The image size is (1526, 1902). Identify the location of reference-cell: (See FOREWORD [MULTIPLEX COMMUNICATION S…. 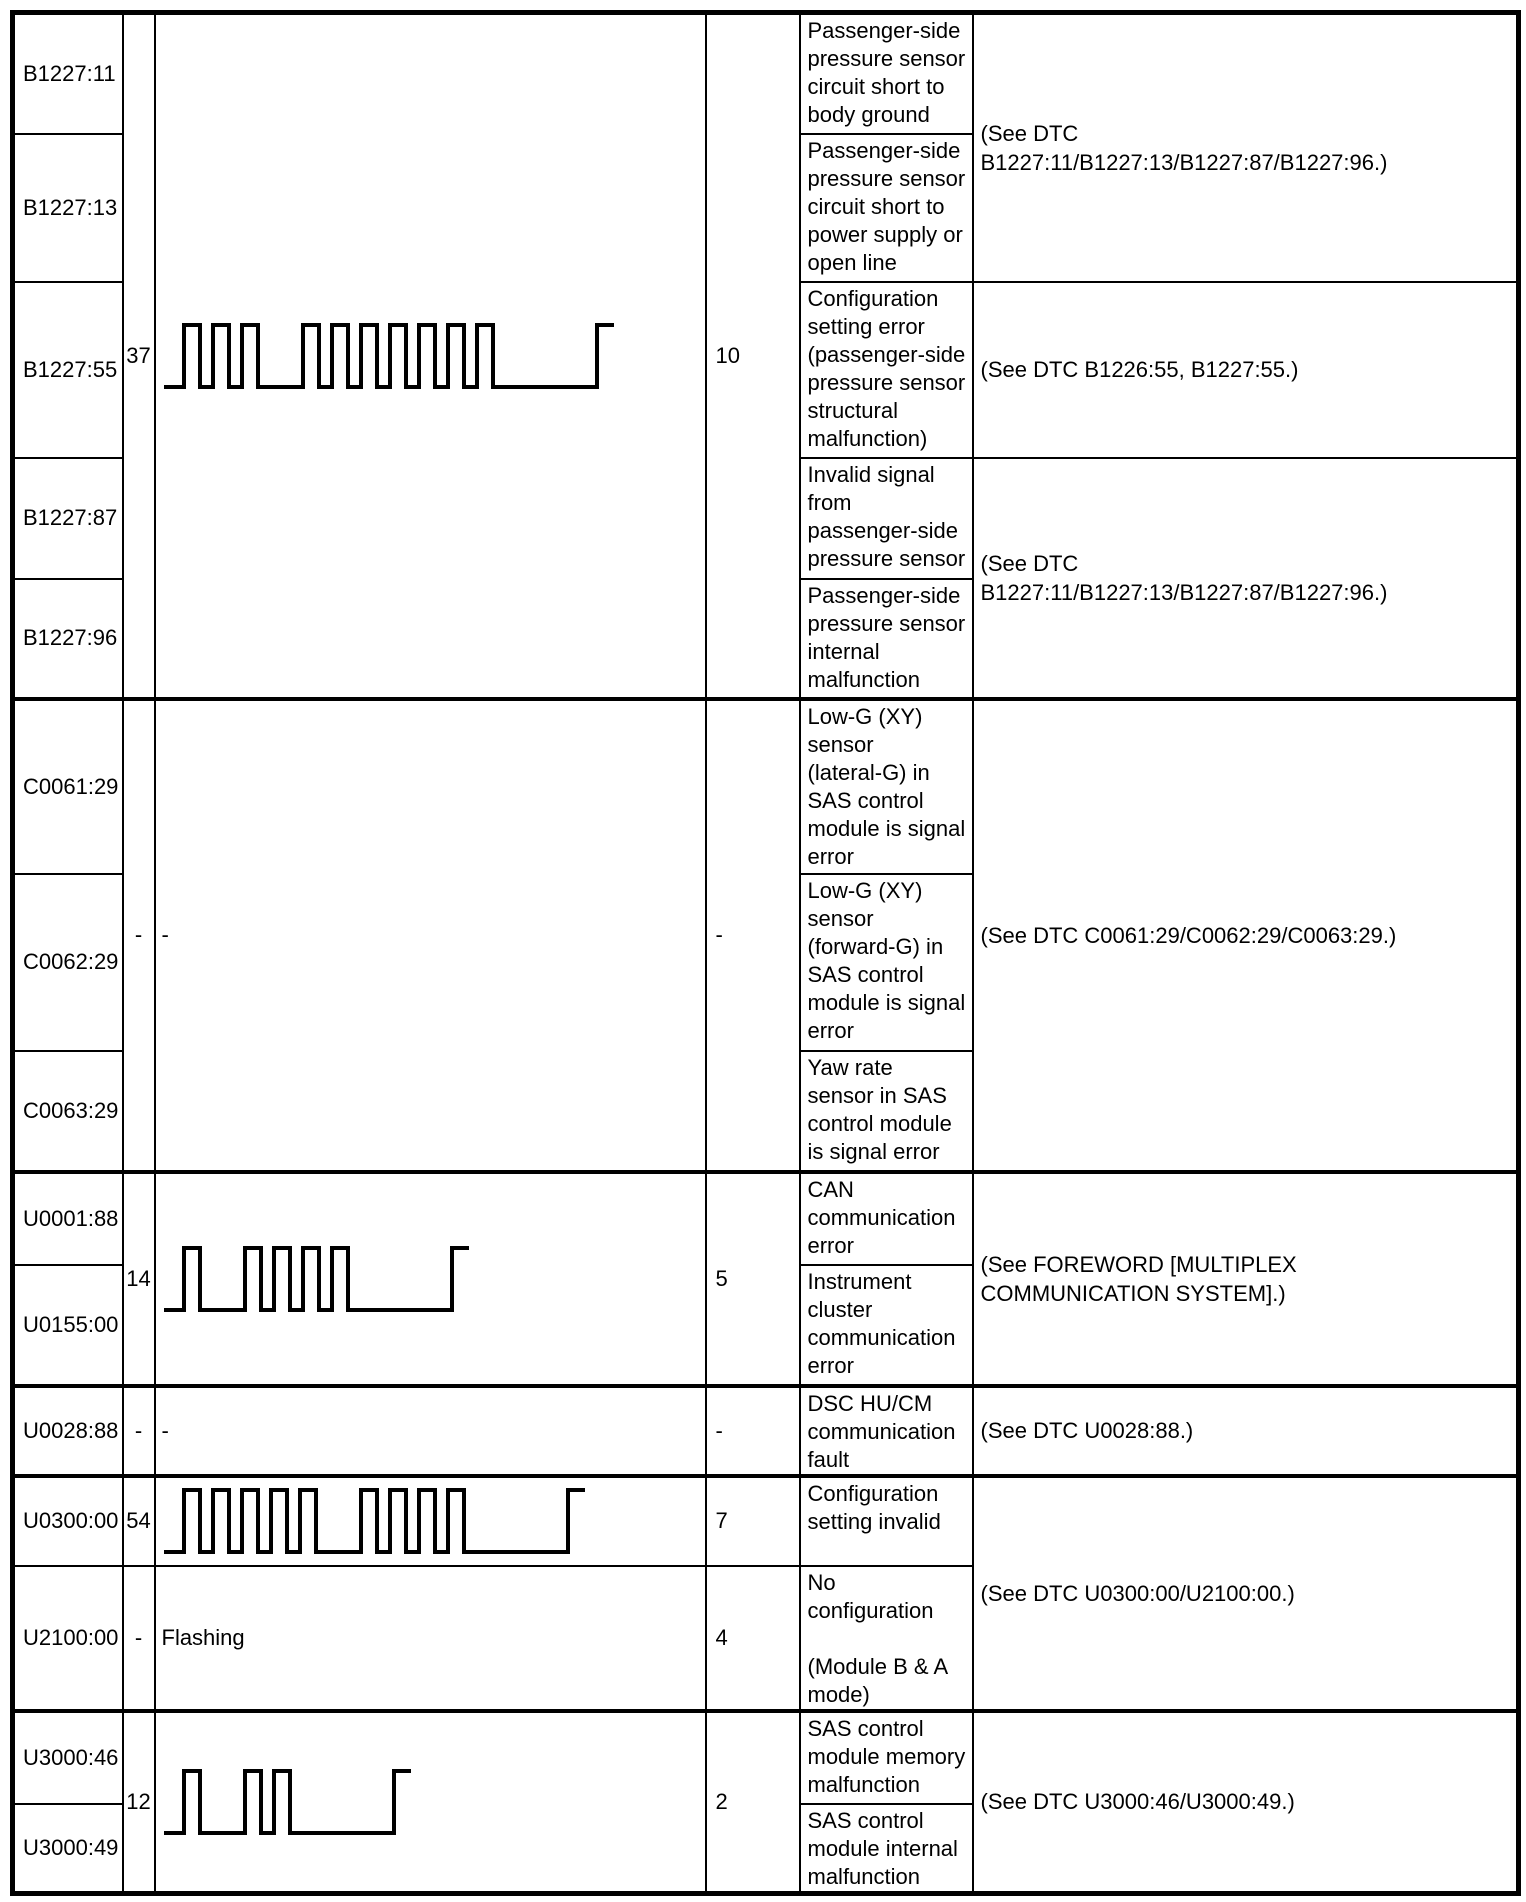
(1245, 1278).